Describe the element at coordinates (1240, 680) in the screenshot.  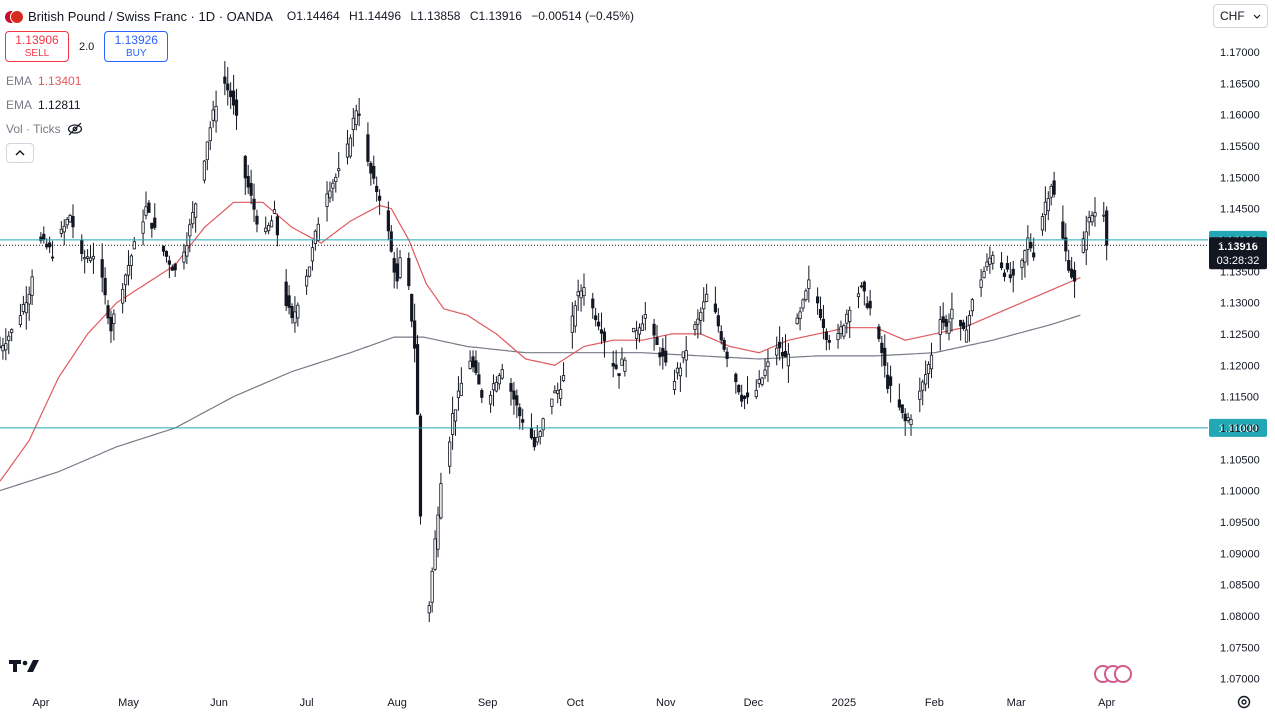
I see `price-tick-label: 1.07000` at that location.